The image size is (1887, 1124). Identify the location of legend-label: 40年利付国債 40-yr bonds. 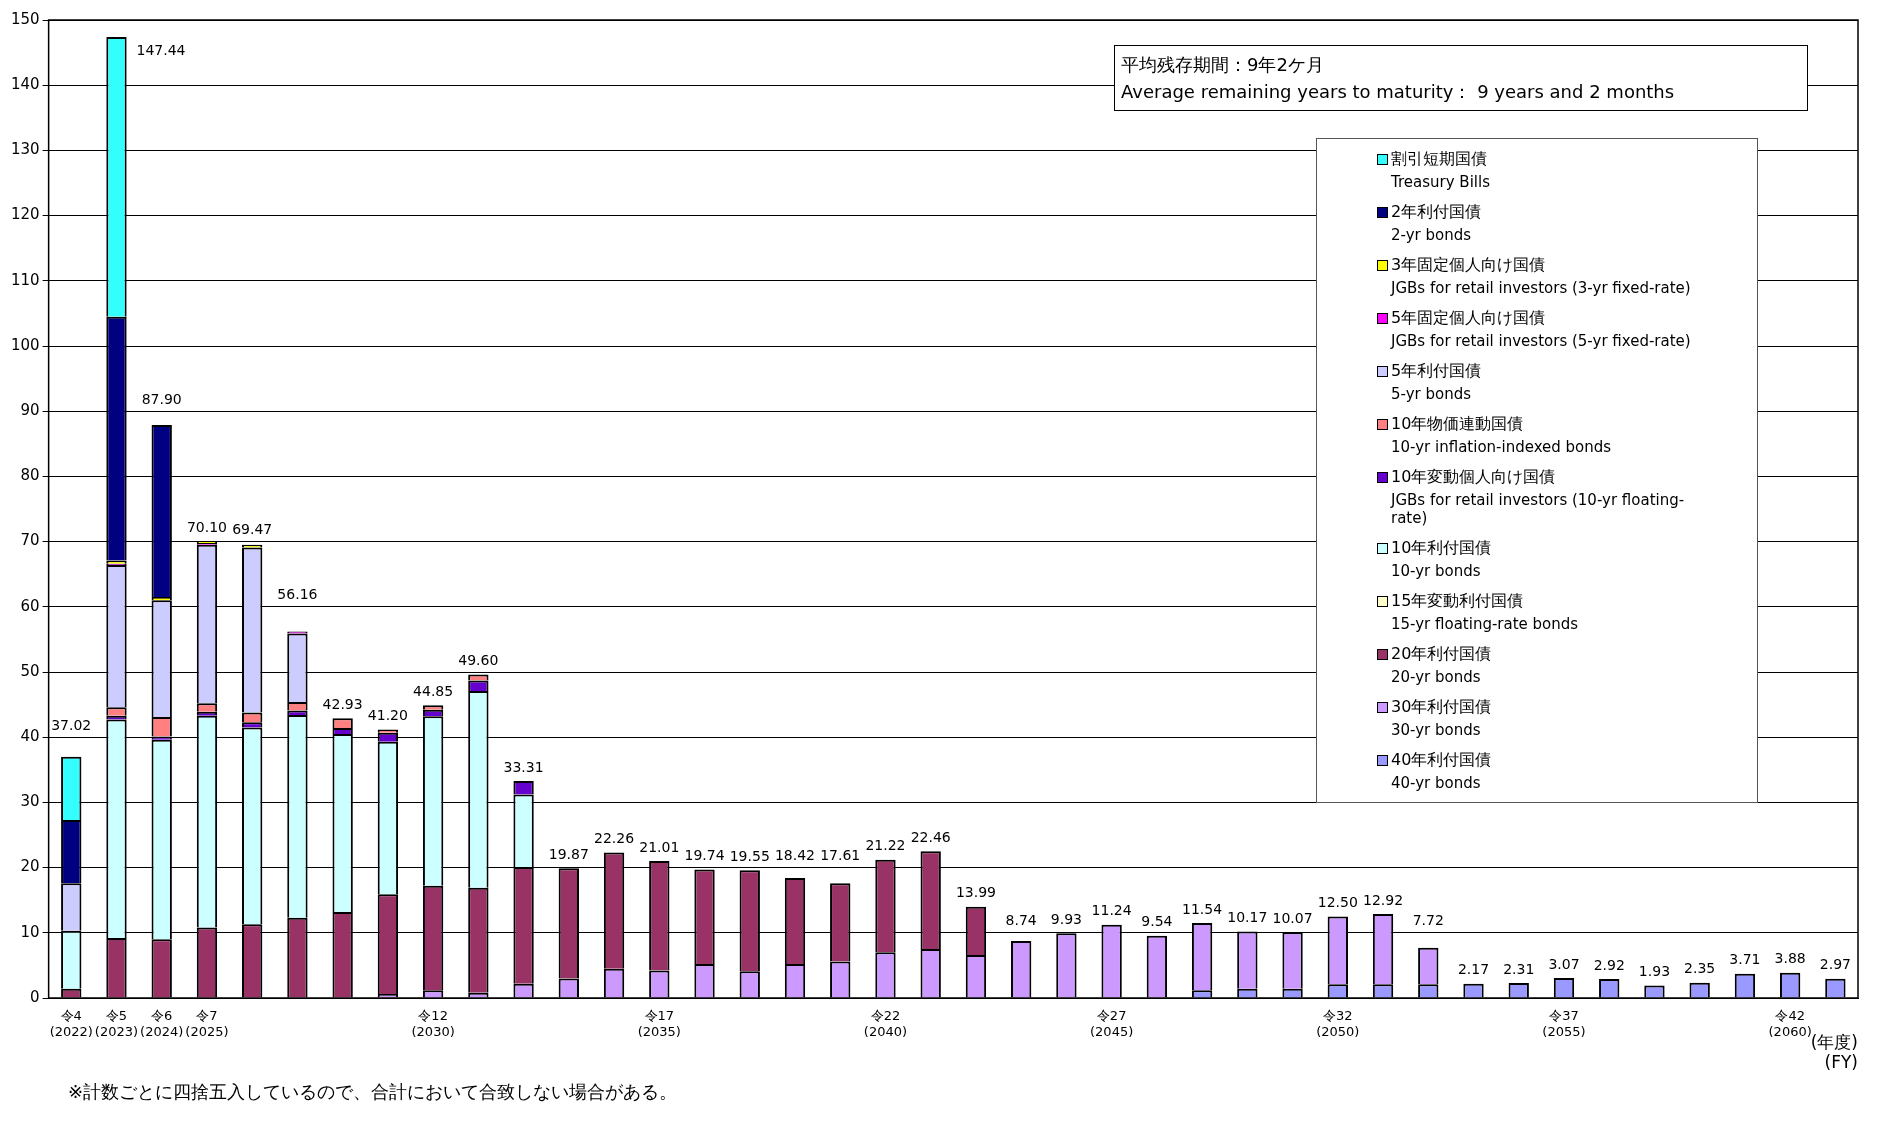
(1441, 771).